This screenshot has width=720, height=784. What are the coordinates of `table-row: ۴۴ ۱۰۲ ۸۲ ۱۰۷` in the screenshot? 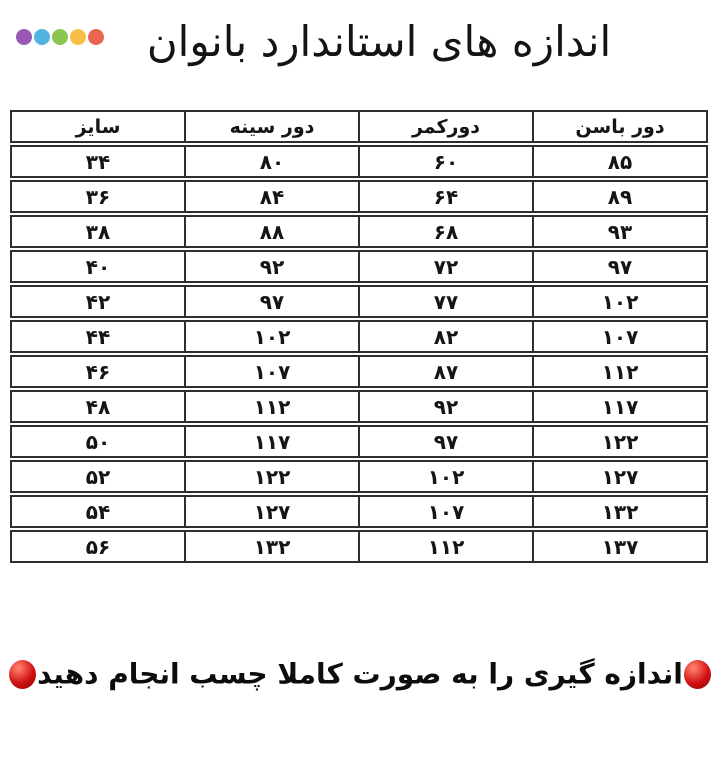 It's located at (359, 336).